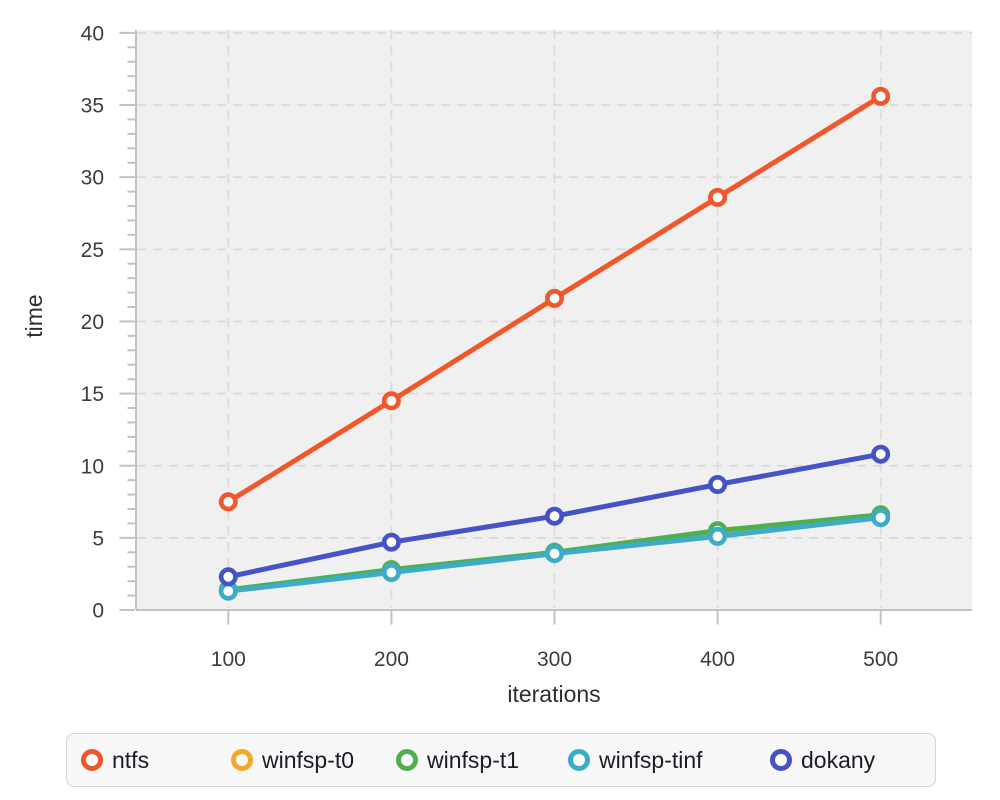  I want to click on x-tick-label: 500, so click(880, 659).